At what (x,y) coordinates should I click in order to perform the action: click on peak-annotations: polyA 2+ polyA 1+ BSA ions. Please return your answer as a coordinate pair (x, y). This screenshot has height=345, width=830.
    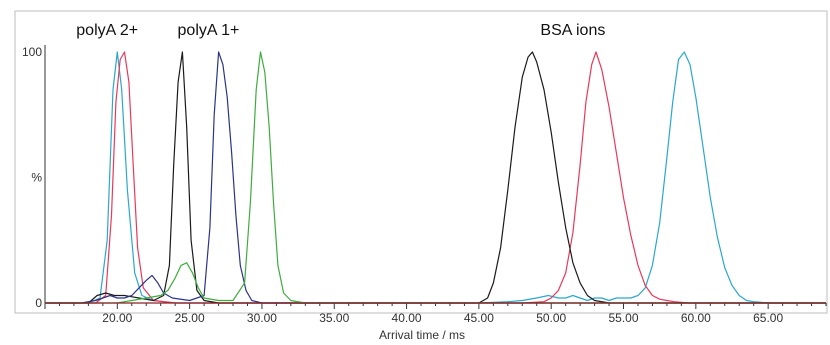
    Looking at the image, I should click on (340, 30).